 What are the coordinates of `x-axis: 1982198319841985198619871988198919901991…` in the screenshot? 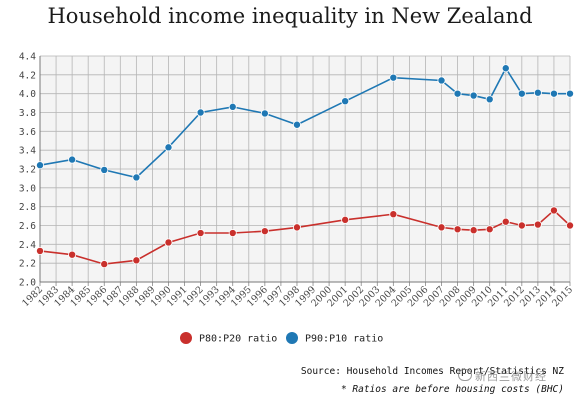 It's located at (297, 295).